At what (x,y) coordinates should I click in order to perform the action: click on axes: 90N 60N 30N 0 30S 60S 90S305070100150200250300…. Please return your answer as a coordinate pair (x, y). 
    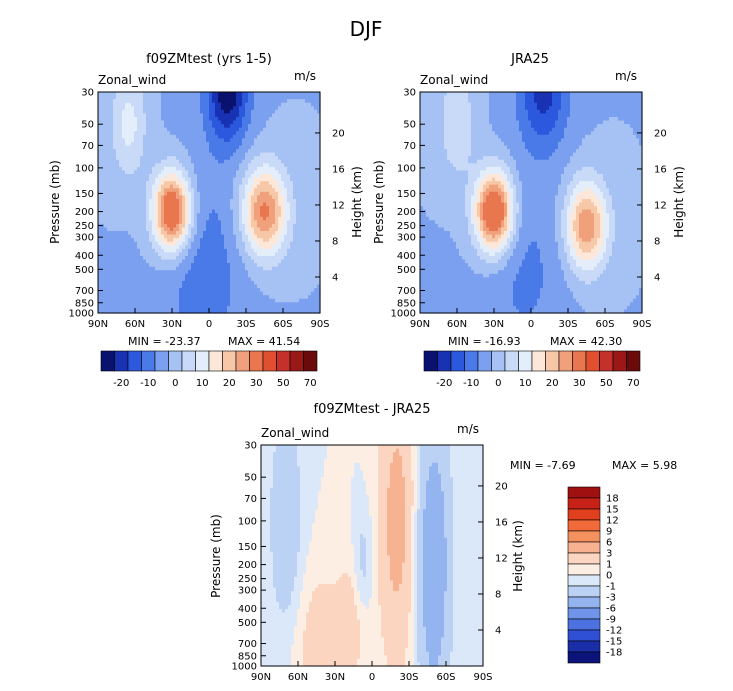
    Looking at the image, I should click on (207, 209).